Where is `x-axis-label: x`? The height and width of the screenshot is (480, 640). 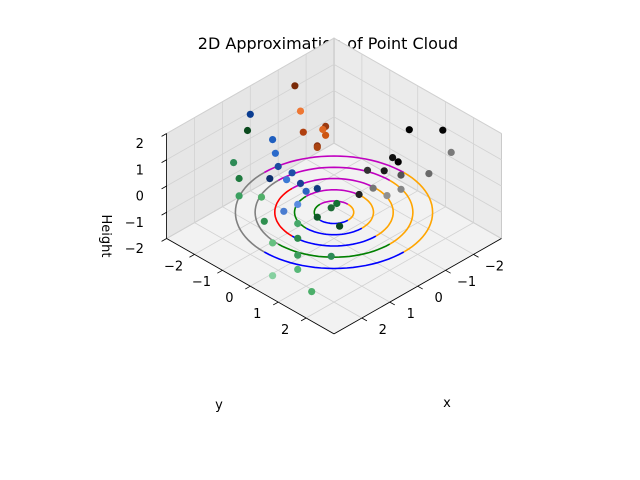
x-axis-label: x is located at coordinates (447, 403).